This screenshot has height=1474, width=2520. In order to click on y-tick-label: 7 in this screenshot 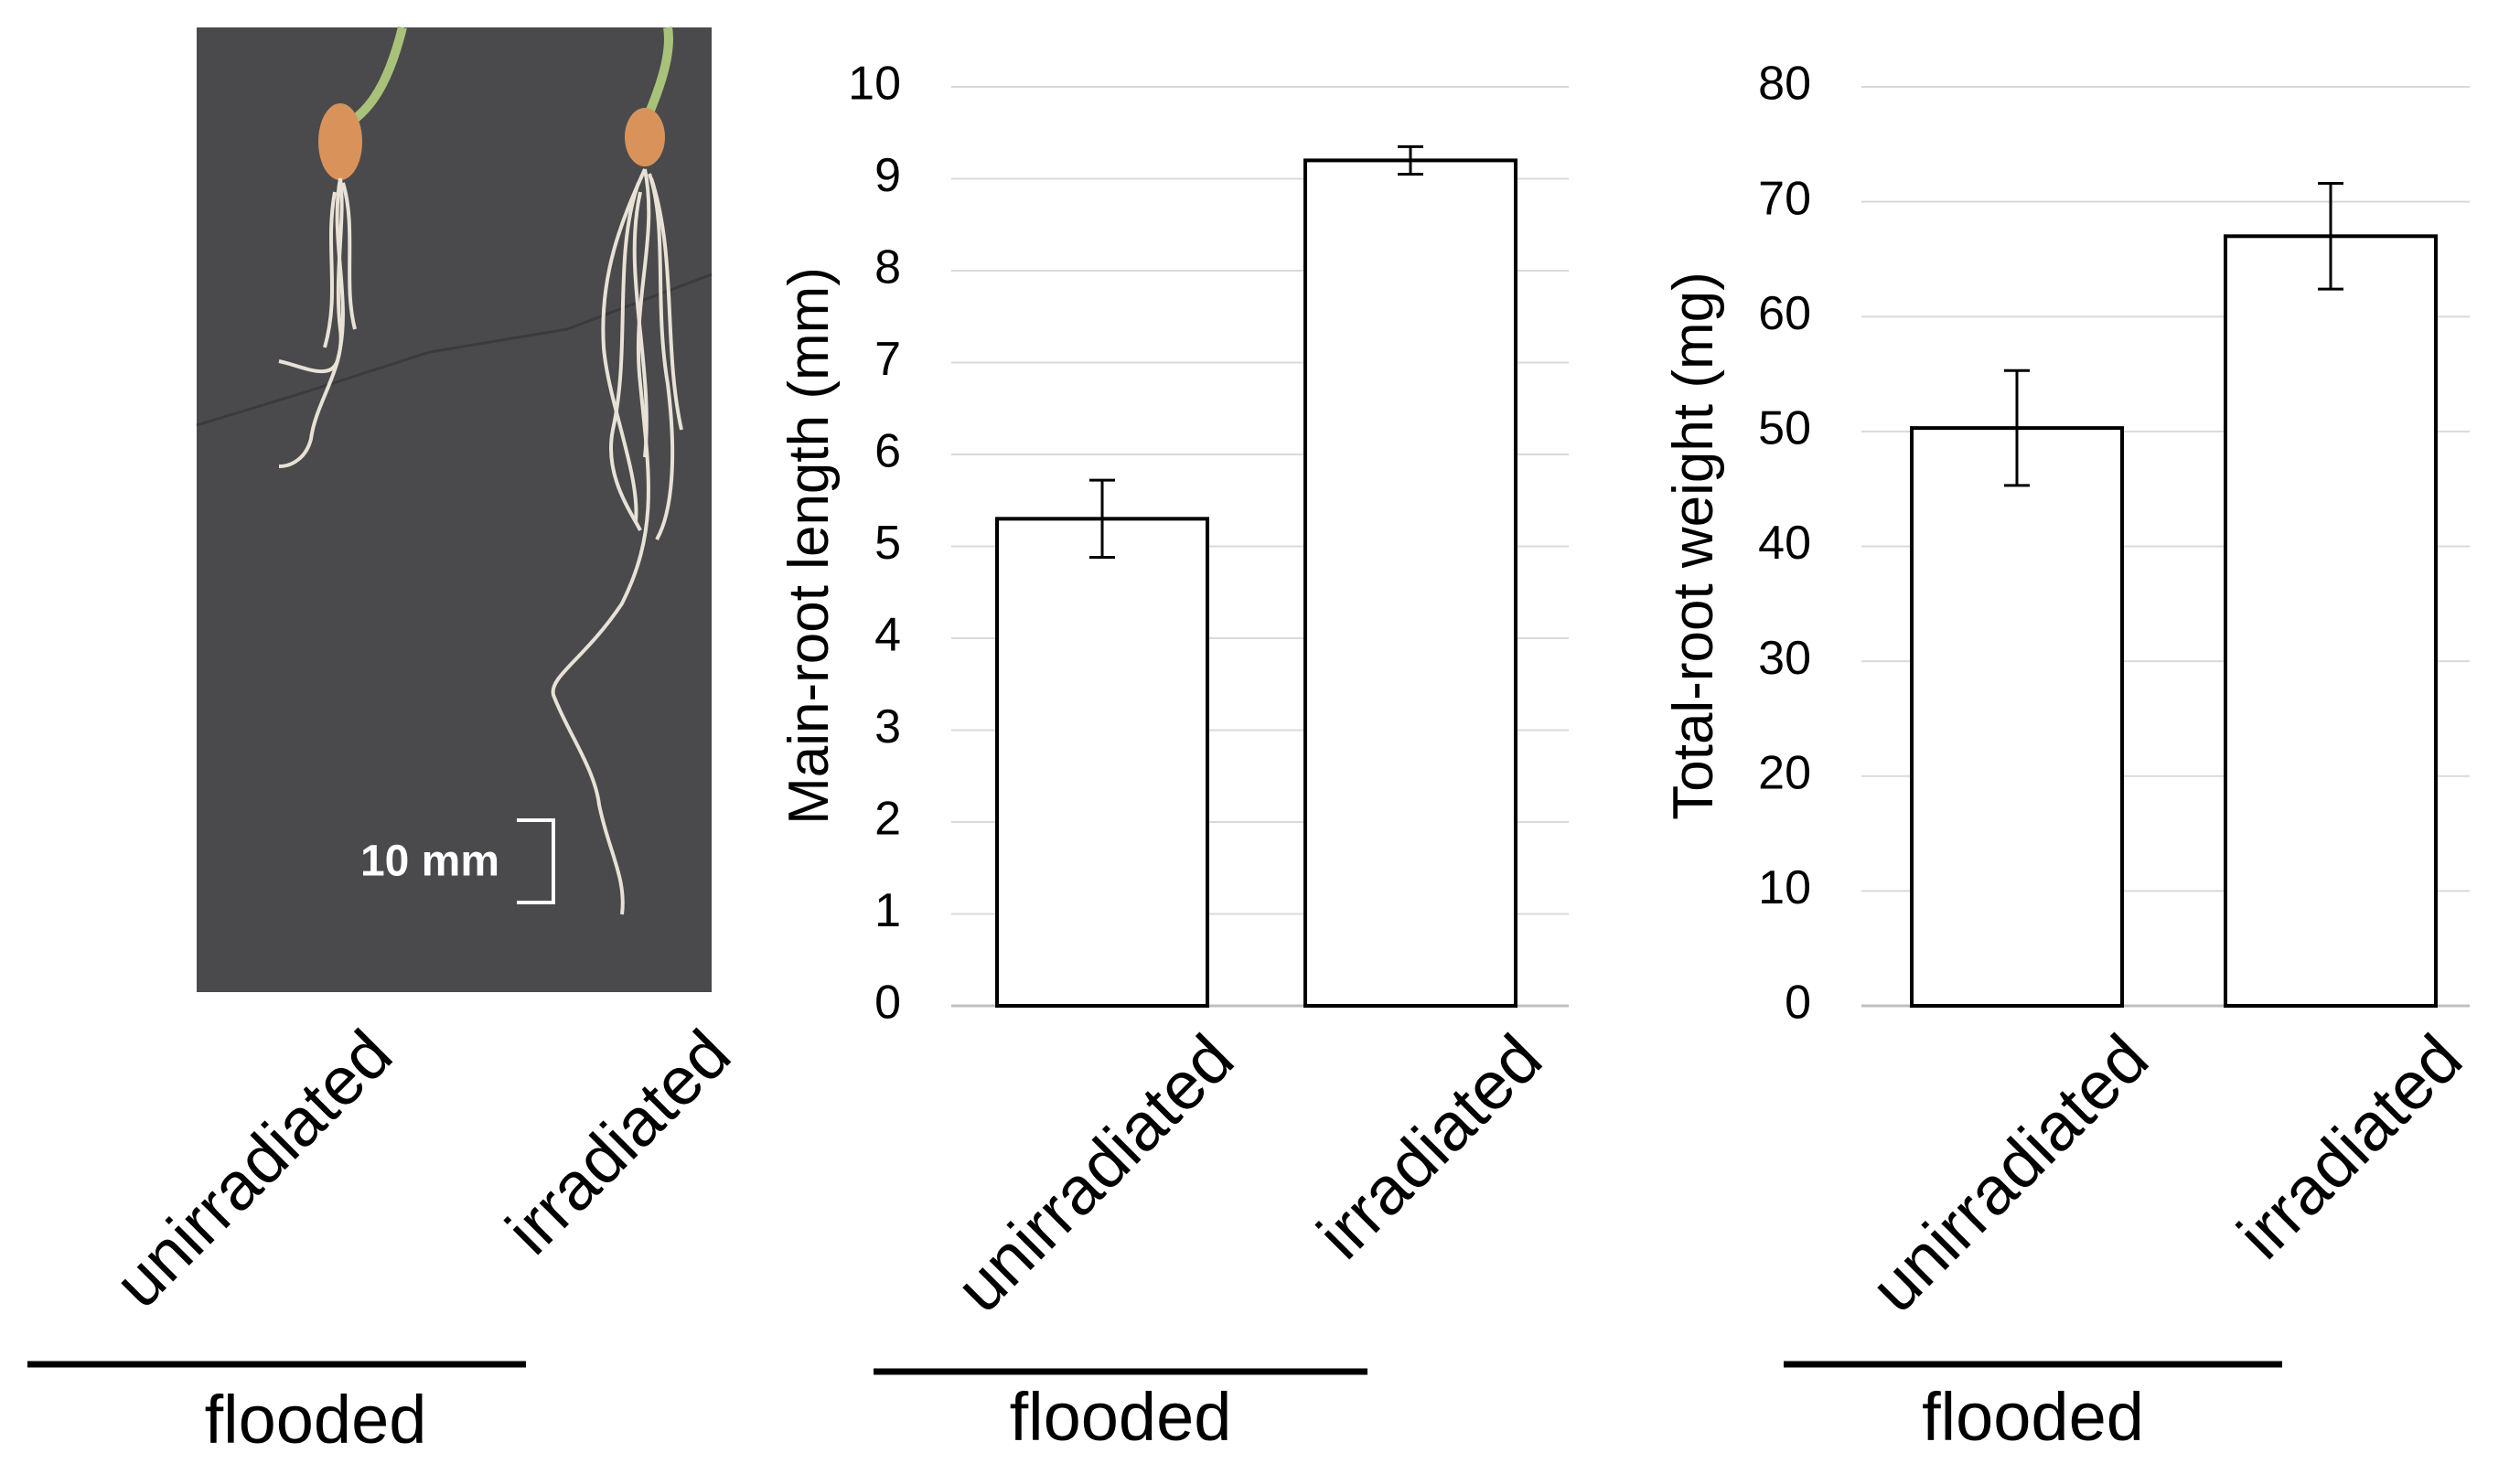, I will do `click(887, 359)`.